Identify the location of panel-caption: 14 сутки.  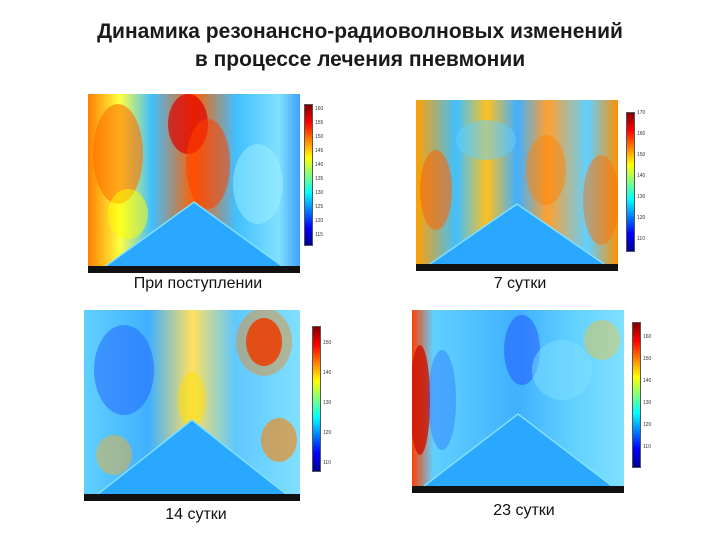
(196, 514).